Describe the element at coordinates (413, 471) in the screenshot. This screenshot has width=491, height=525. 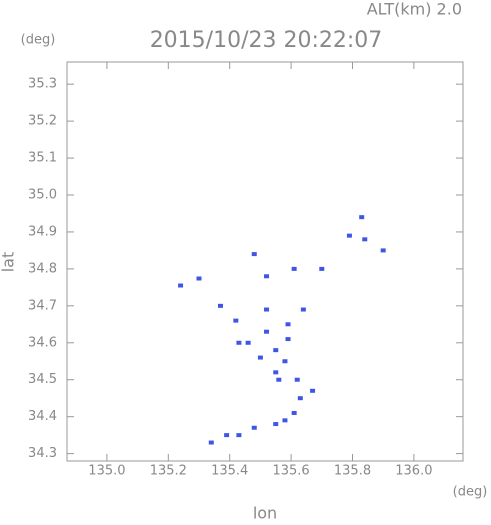
I see `x-tick-label: 136.0` at that location.